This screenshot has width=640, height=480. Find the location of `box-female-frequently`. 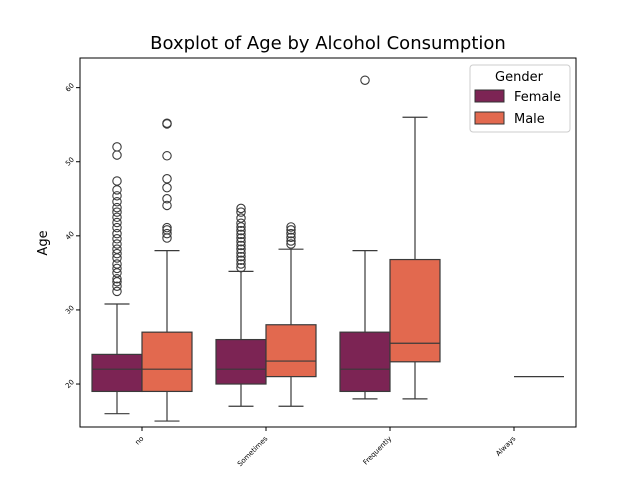

box-female-frequently is located at coordinates (365, 237).